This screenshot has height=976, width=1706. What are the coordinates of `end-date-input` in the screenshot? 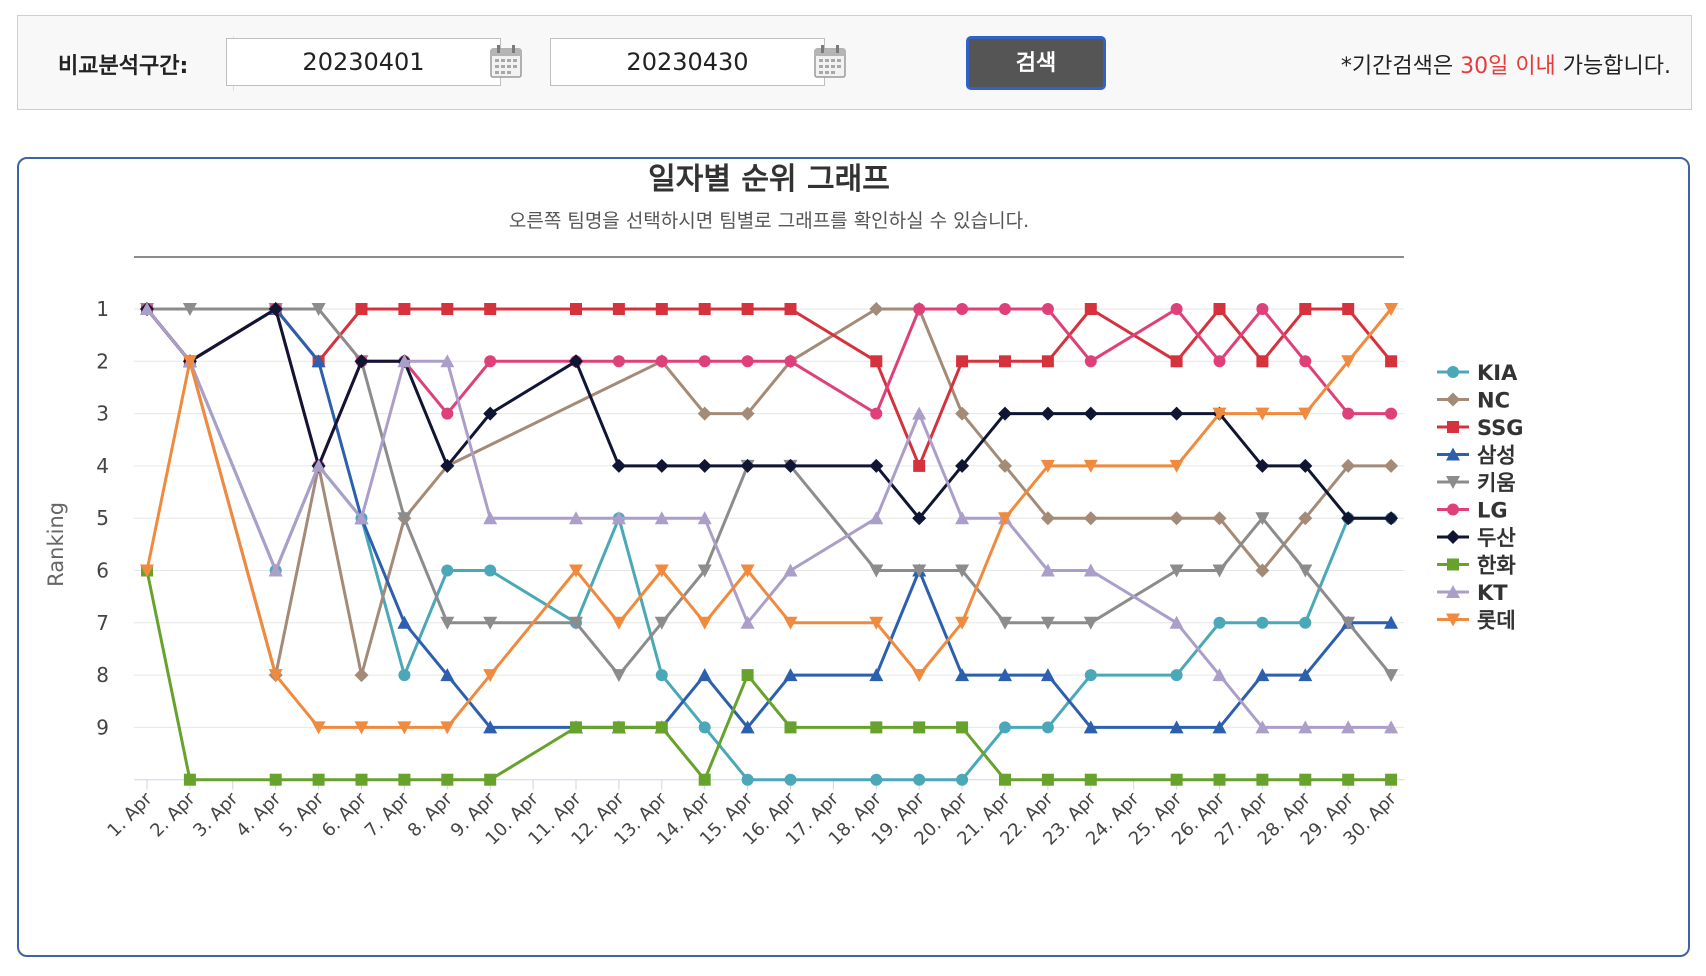 It's located at (687, 62).